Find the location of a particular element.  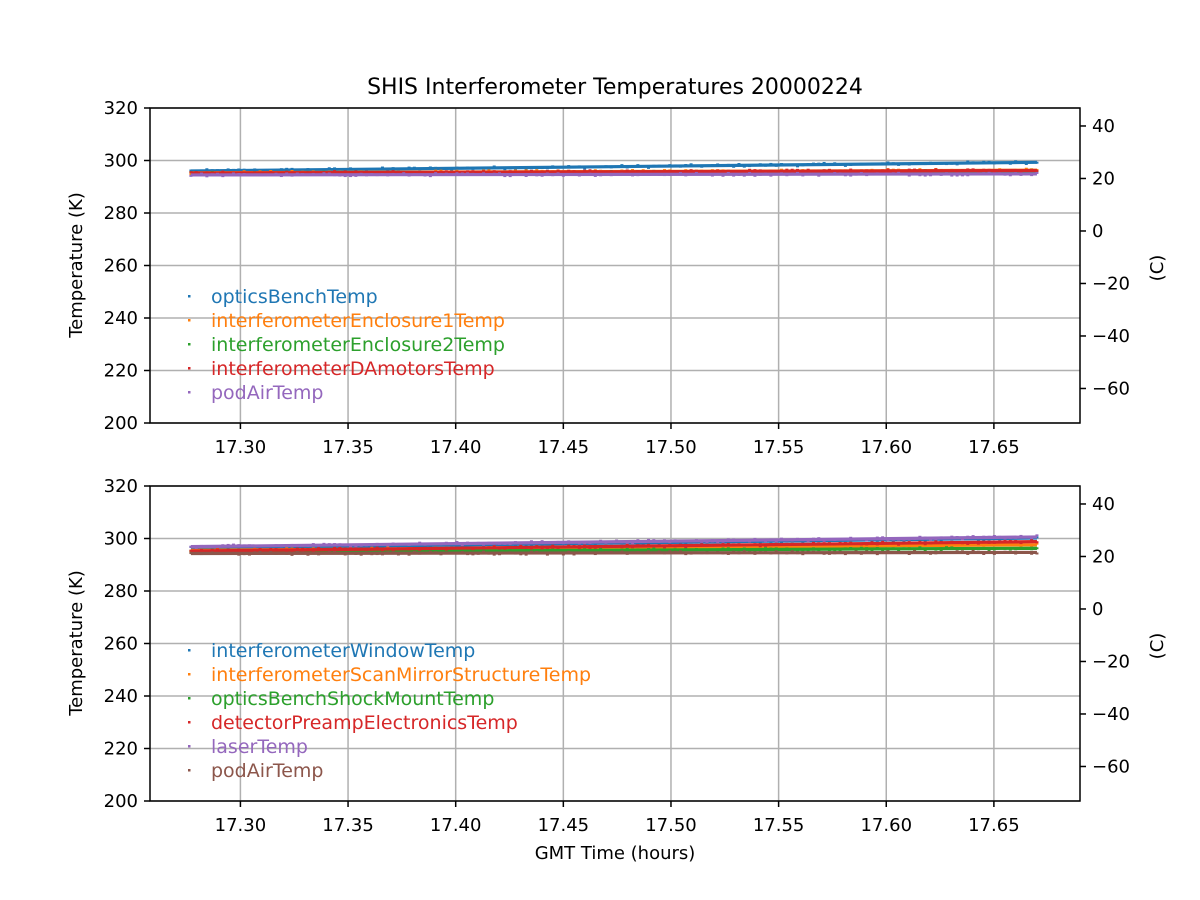

legend-marker is located at coordinates (189, 674).